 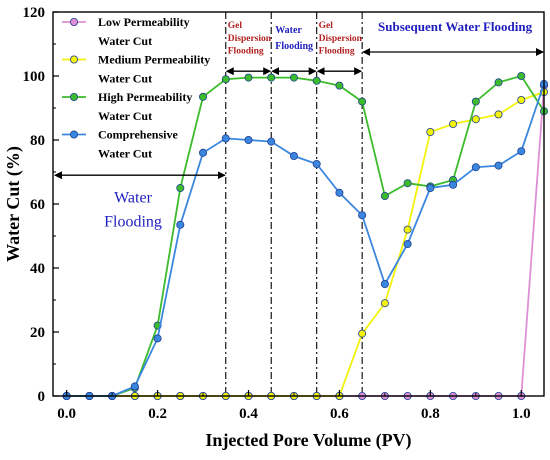 What do you see at coordinates (42, 397) in the screenshot?
I see `y-tick-label-0: 0` at bounding box center [42, 397].